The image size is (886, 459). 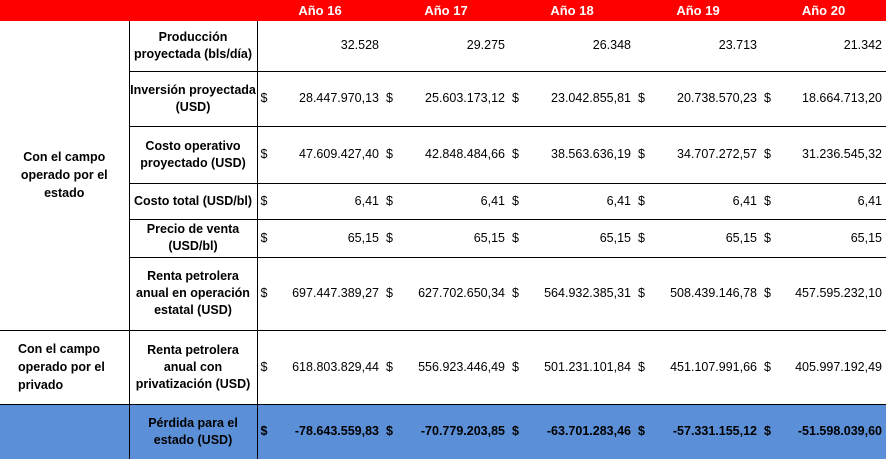 What do you see at coordinates (698, 10) in the screenshot?
I see `year-header: Año 19` at bounding box center [698, 10].